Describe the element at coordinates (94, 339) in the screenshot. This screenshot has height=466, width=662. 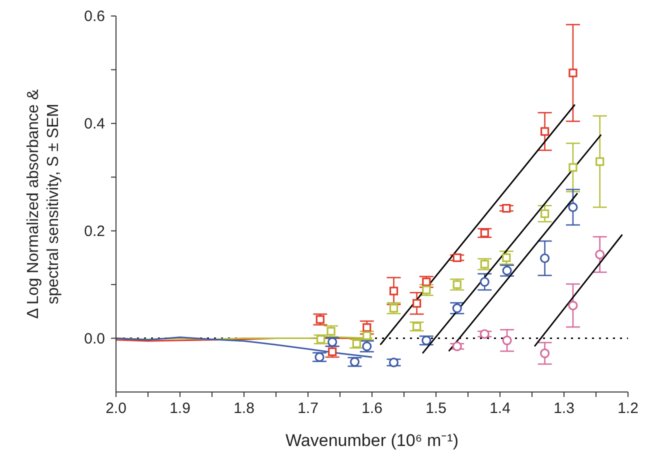
I see `y-tick-label: 0.0` at that location.